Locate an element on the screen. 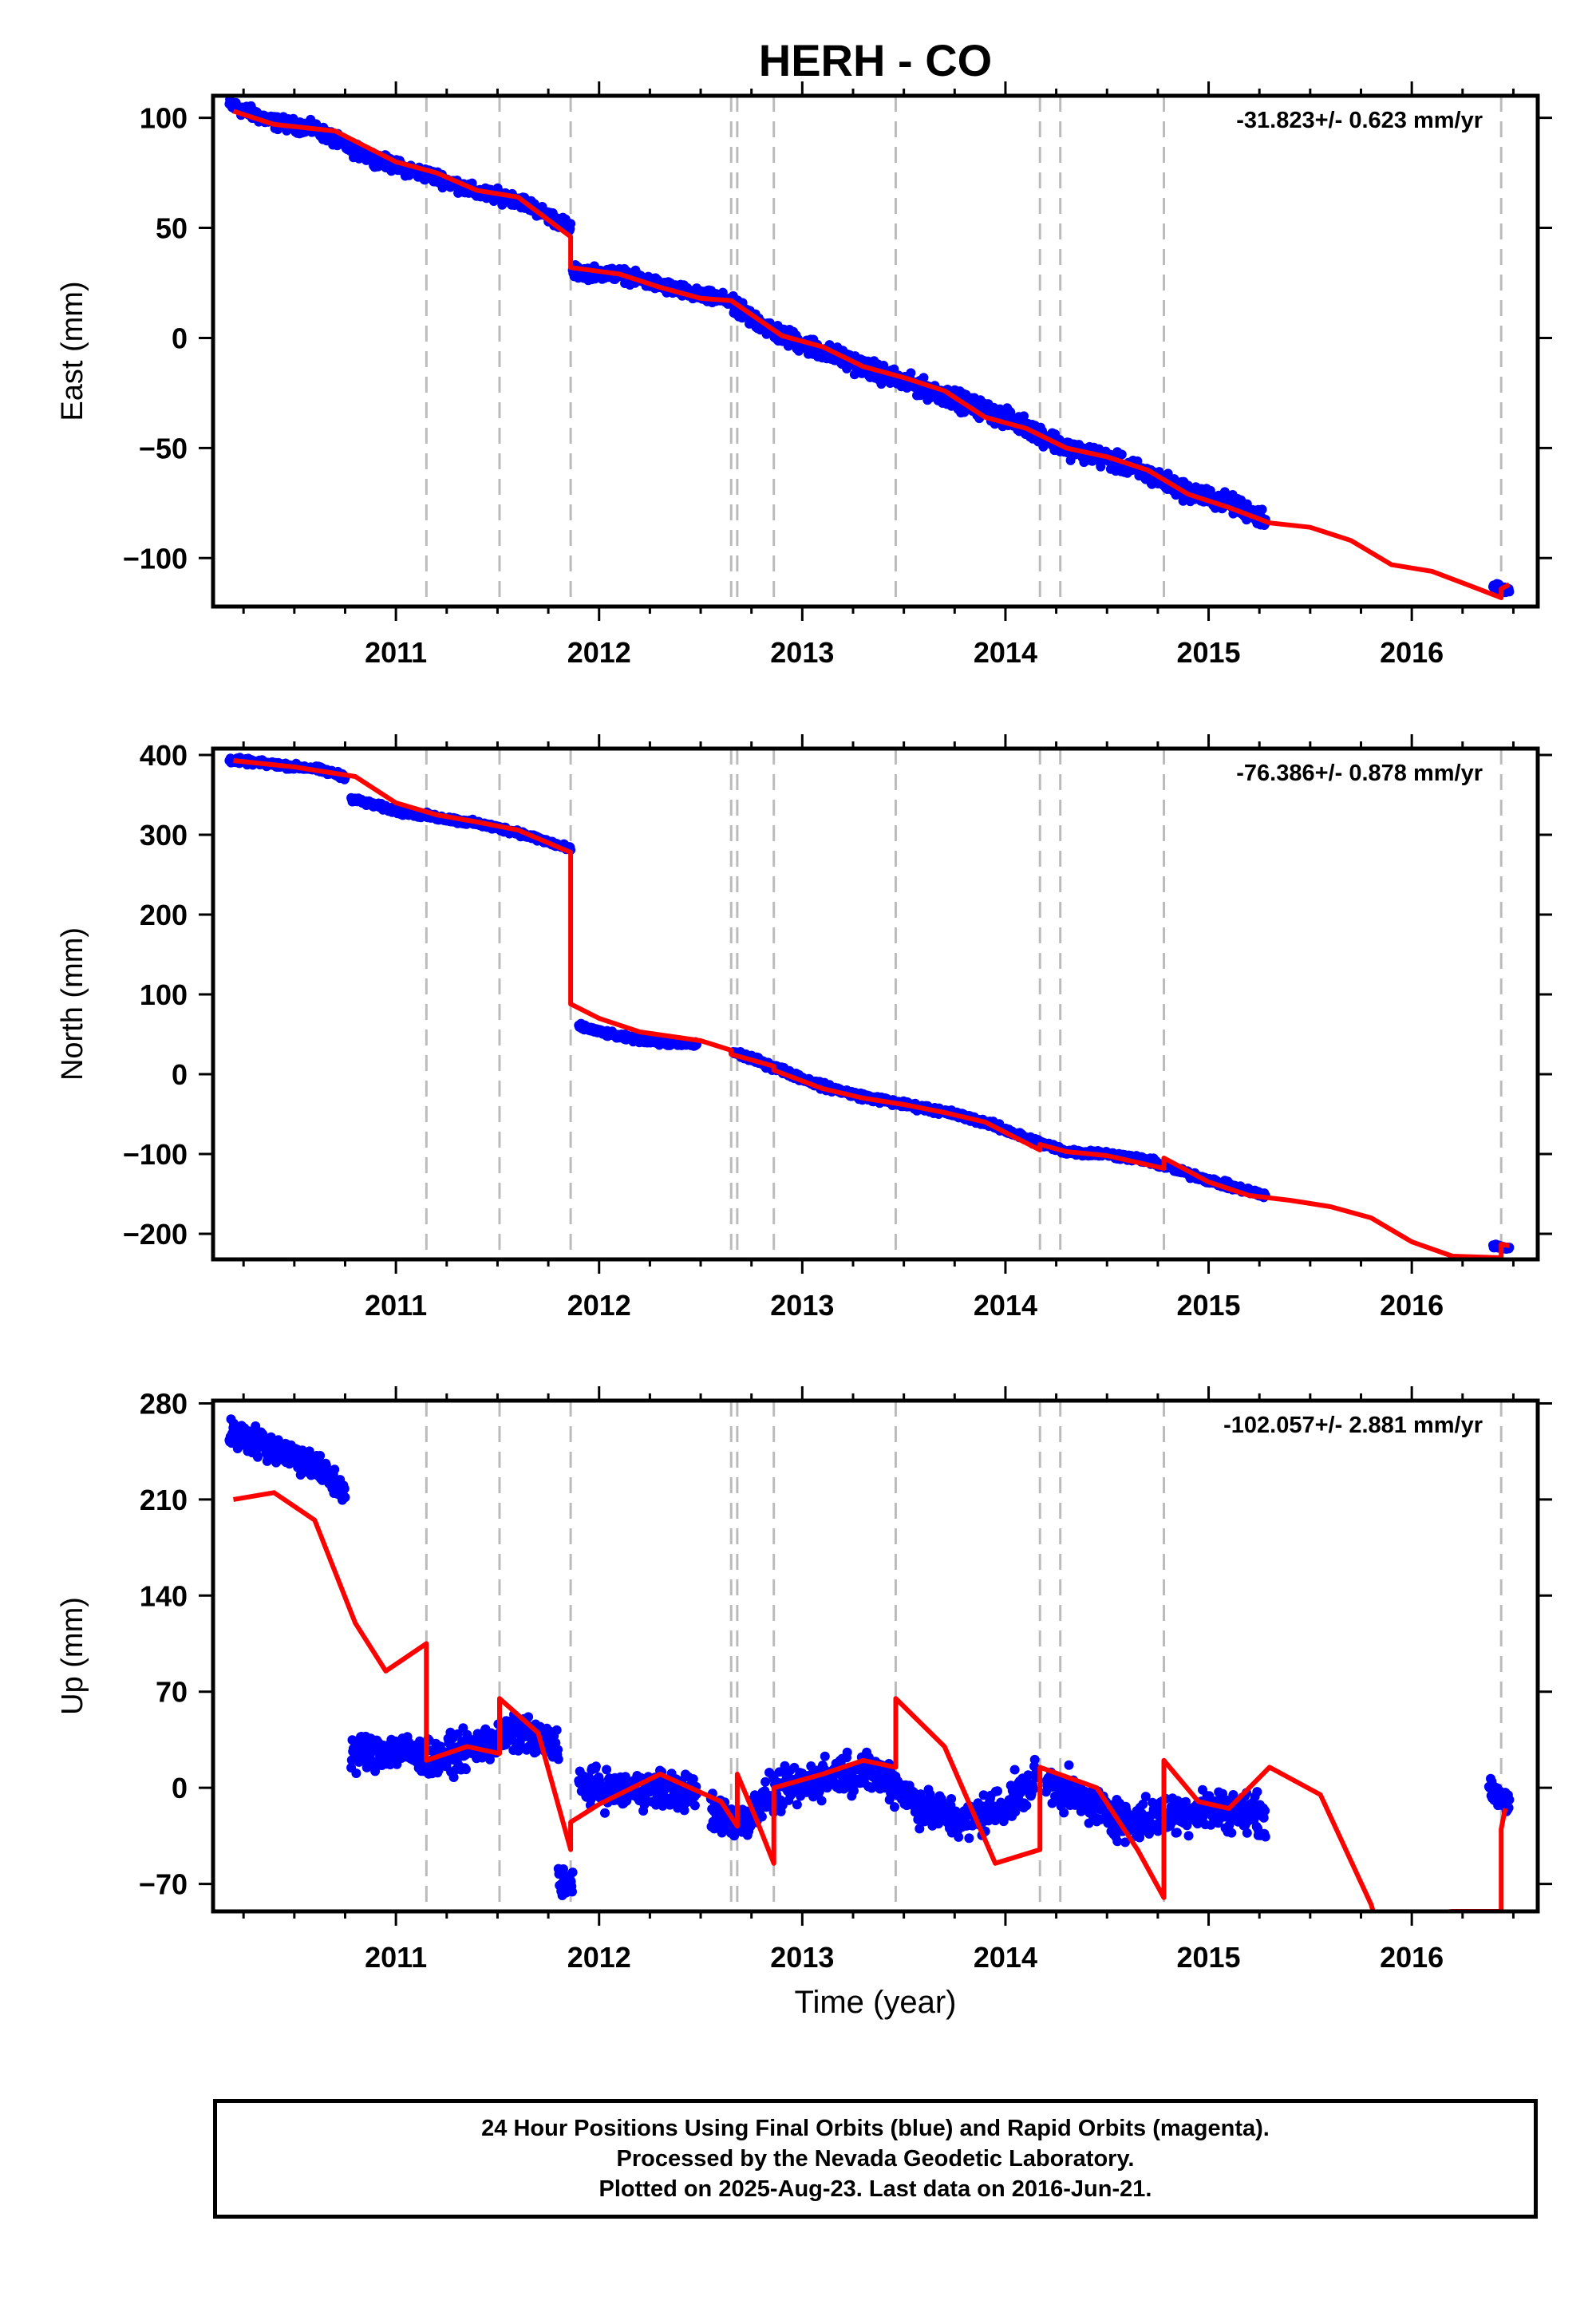 This screenshot has height=2316, width=1596. y-axis-label: North (mm) is located at coordinates (72, 1004).